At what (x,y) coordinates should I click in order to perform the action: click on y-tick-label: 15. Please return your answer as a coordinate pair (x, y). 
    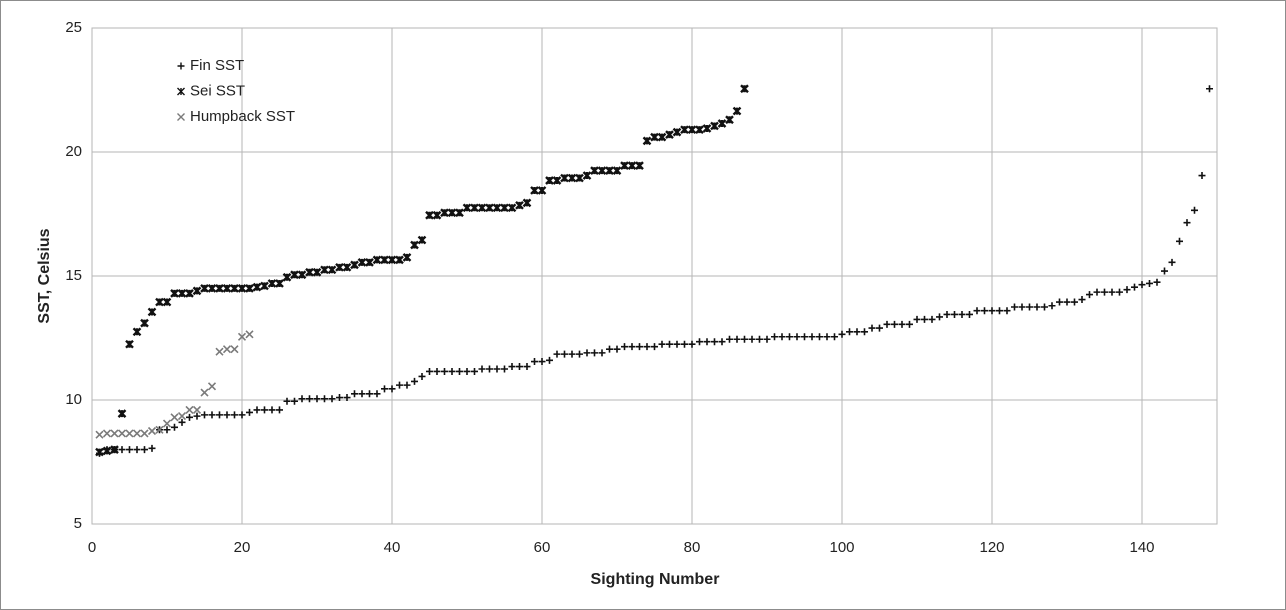
    Looking at the image, I should click on (73, 275).